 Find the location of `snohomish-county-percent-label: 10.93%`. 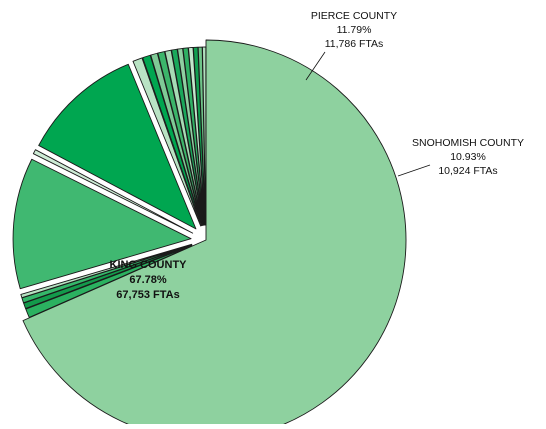

snohomish-county-percent-label: 10.93% is located at coordinates (468, 157).